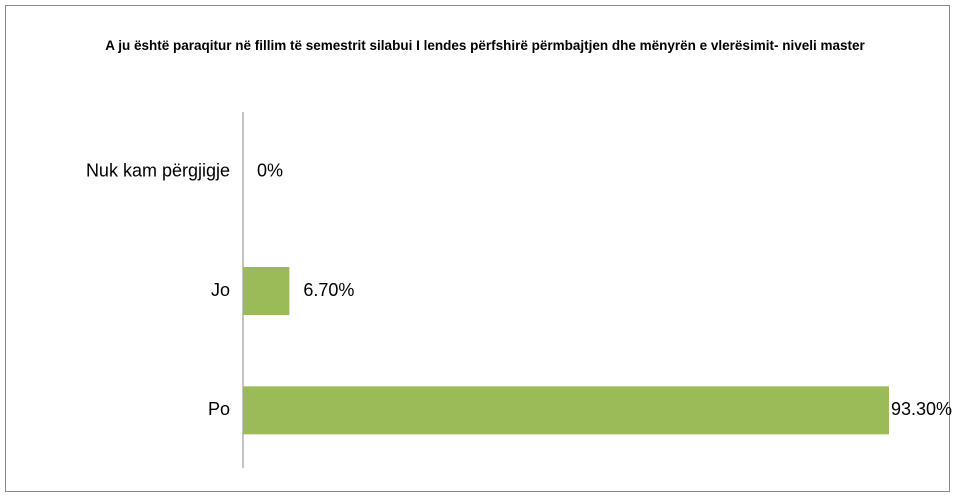  Describe the element at coordinates (328, 290) in the screenshot. I see `data-label: 6.70%` at that location.